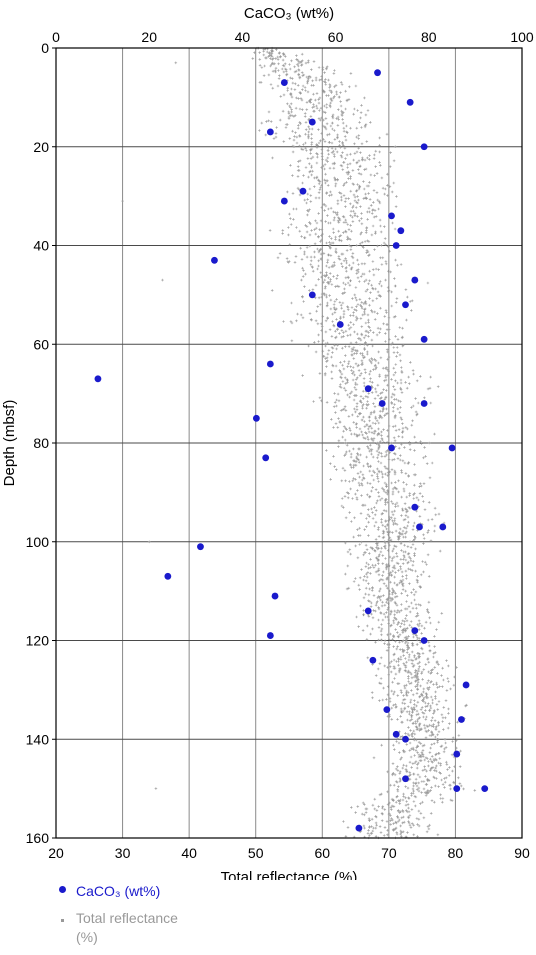 This screenshot has height=955, width=536. What do you see at coordinates (336, 37) in the screenshot?
I see `top-x-tick-label: 60` at bounding box center [336, 37].